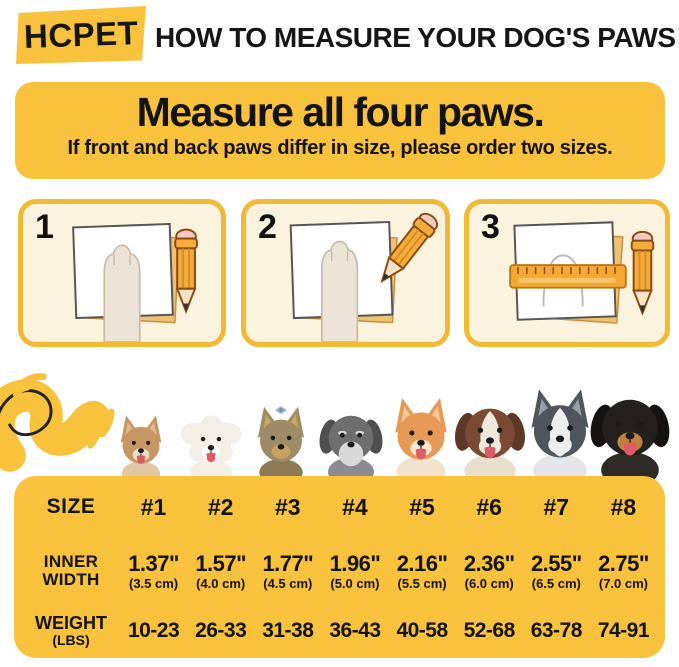 Image resolution: width=679 pixels, height=667 pixels. What do you see at coordinates (489, 630) in the screenshot?
I see `weight-value: 52-68` at bounding box center [489, 630].